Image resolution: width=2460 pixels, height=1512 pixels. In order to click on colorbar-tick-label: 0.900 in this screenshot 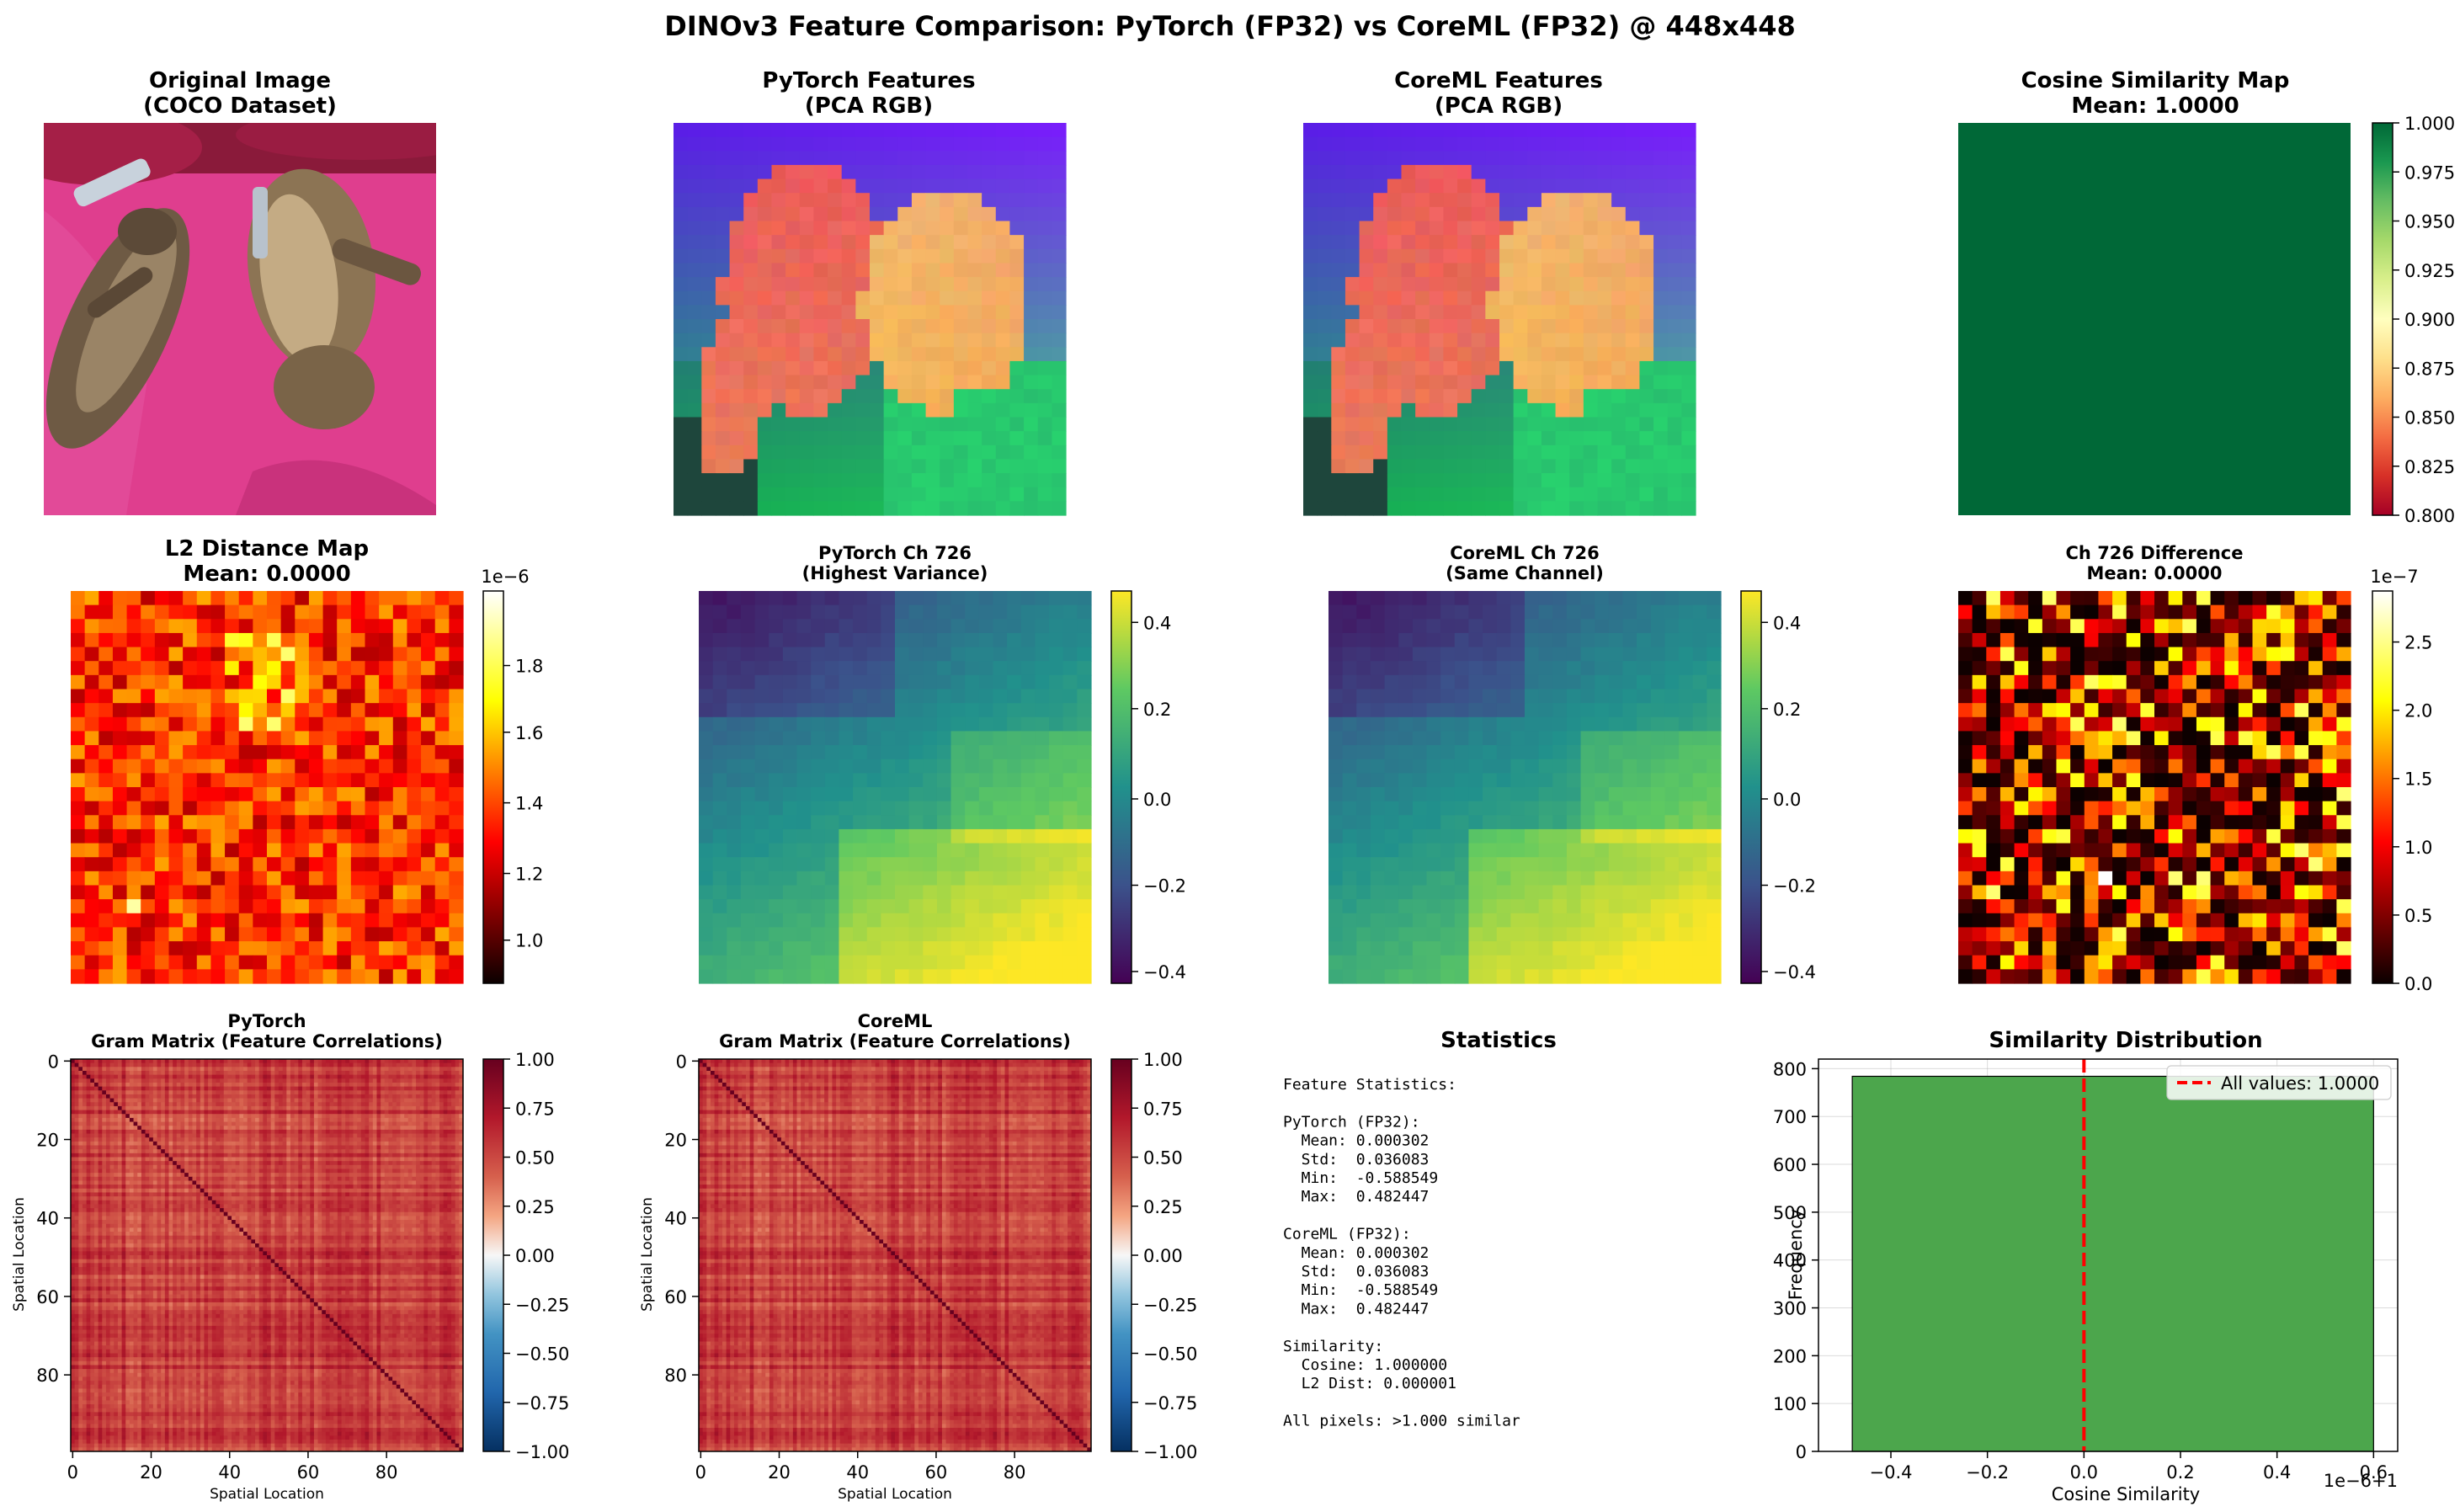, I will do `click(2429, 320)`.